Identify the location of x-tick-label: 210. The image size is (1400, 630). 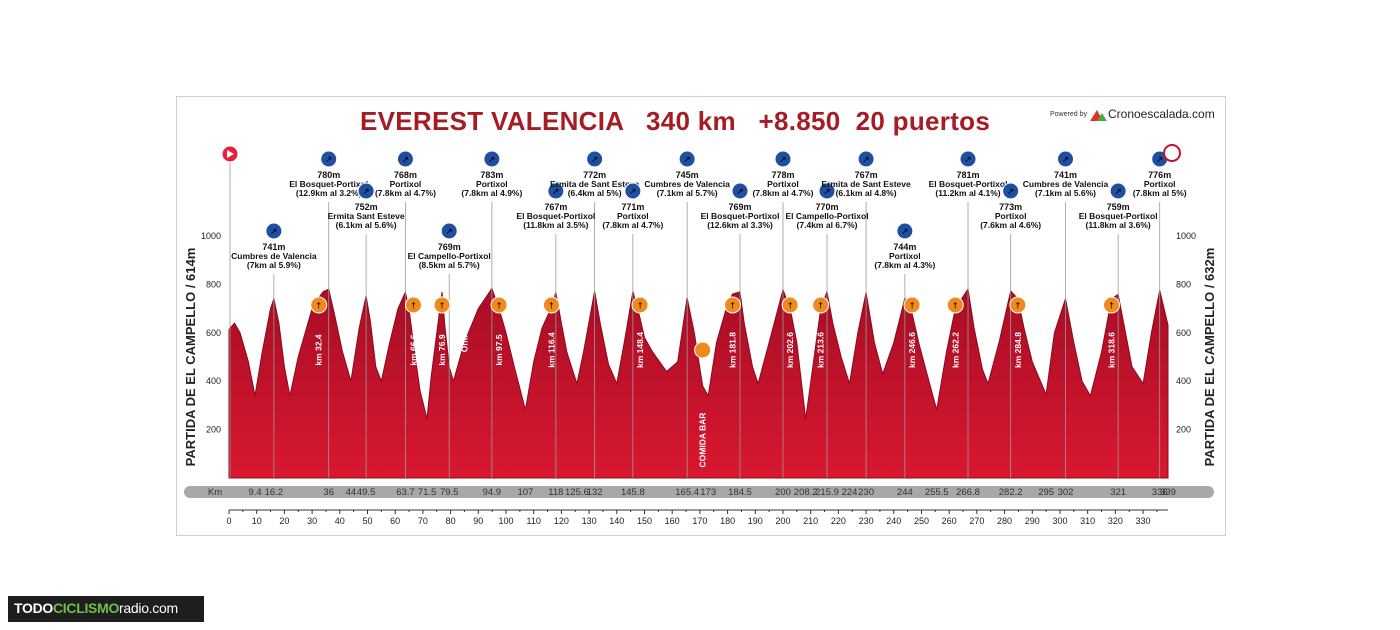
(810, 521).